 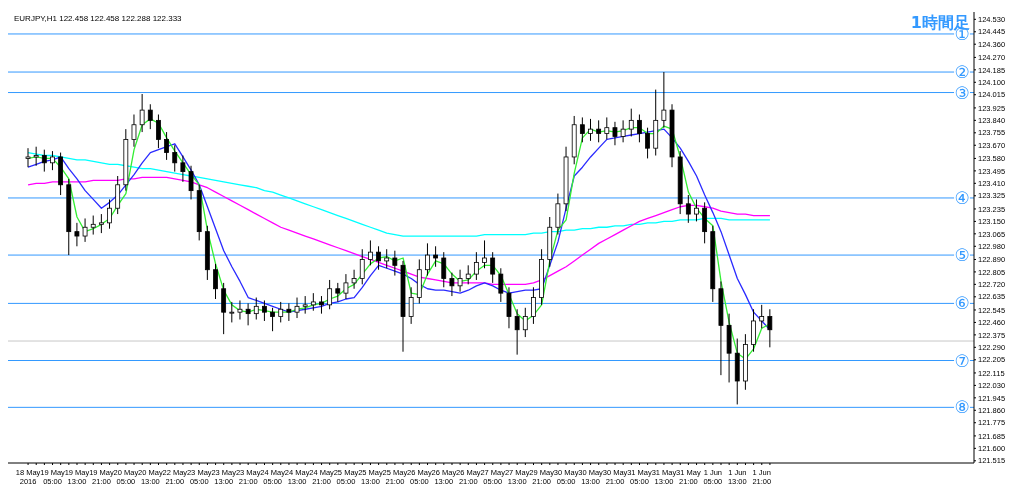 What do you see at coordinates (962, 255) in the screenshot?
I see `ref-line-label: ⑤` at bounding box center [962, 255].